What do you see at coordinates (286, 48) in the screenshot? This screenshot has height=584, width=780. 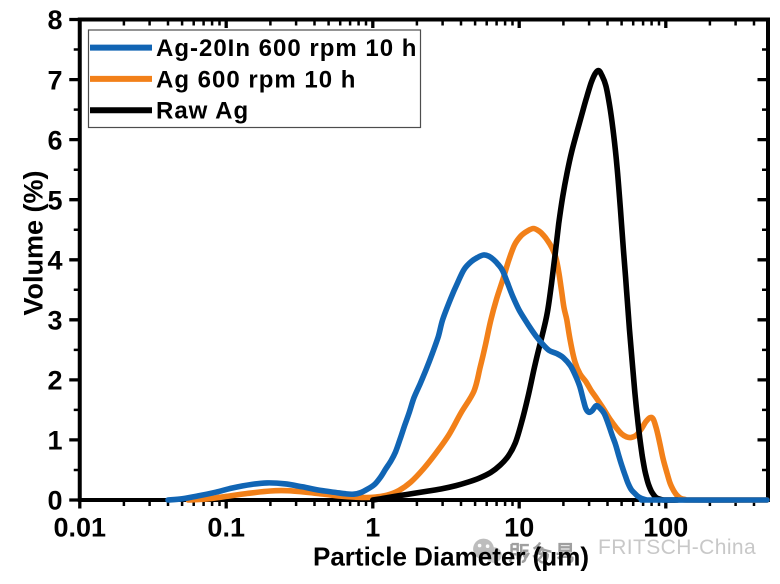 I see `svg-text: Ag-20In 600 rpm 10 h` at bounding box center [286, 48].